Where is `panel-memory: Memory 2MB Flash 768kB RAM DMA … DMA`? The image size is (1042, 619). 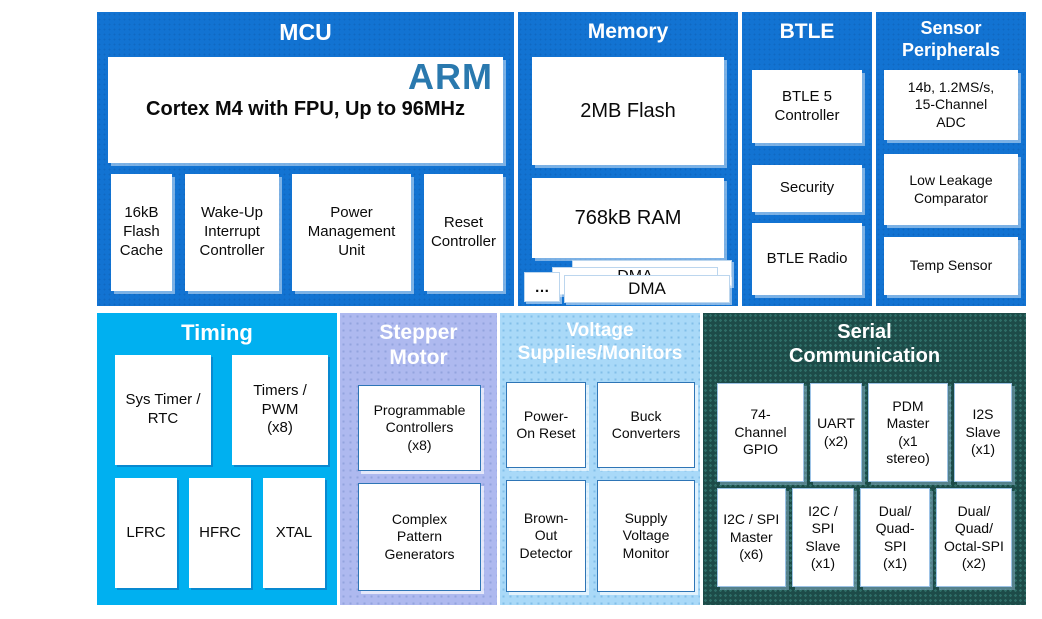 panel-memory: Memory 2MB Flash 768kB RAM DMA … DMA is located at coordinates (628, 159).